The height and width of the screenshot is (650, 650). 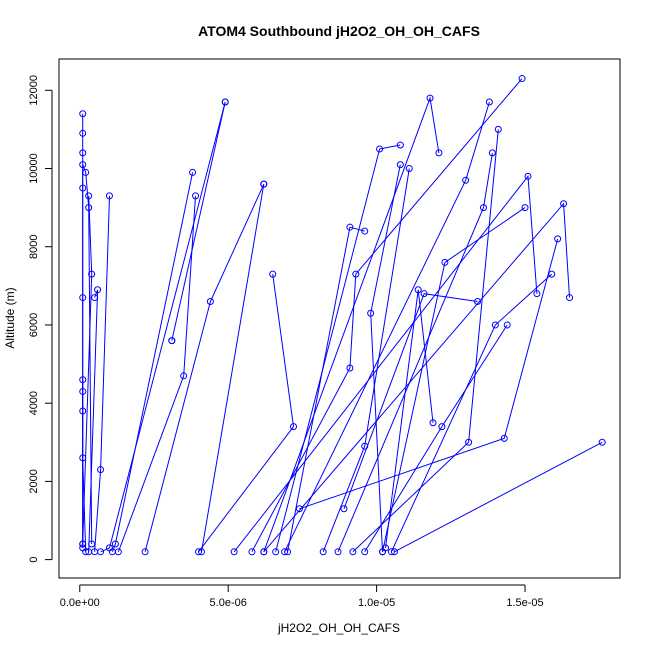 I want to click on y-tick-label: 10000, so click(x=34, y=168).